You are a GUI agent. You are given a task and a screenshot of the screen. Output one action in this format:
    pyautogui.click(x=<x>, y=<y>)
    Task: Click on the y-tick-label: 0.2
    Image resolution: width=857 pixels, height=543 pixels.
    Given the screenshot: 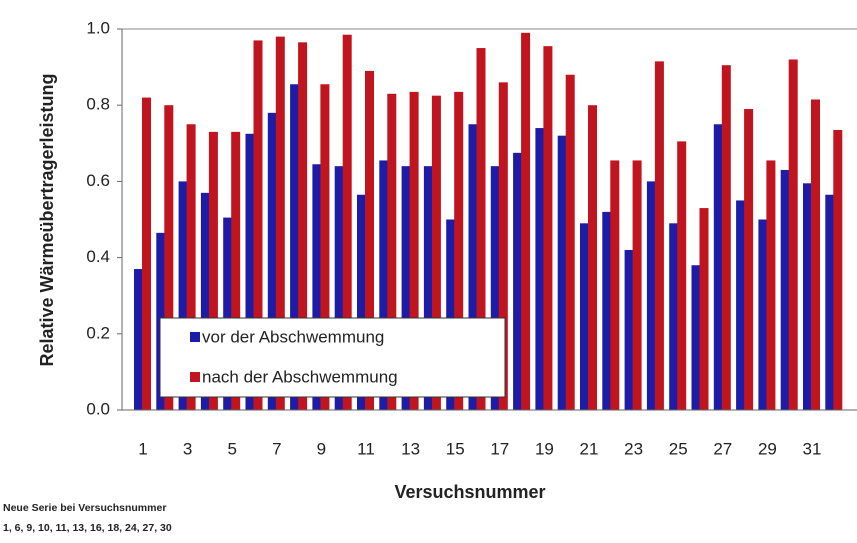 What is the action you would take?
    pyautogui.click(x=98, y=332)
    